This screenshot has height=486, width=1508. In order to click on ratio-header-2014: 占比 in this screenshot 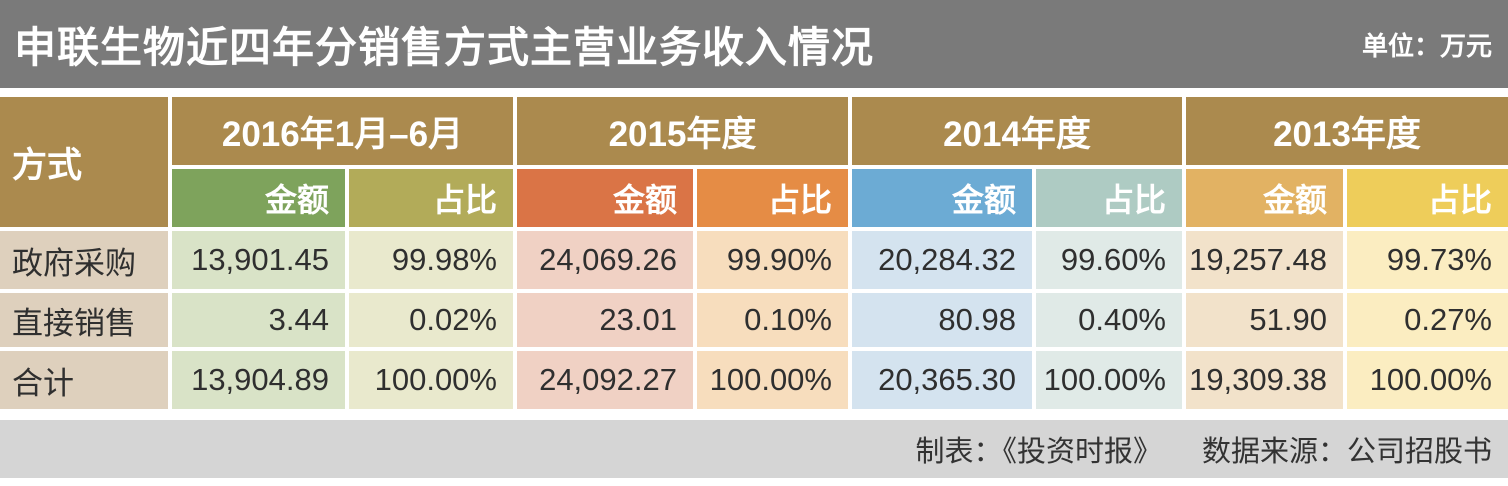, I will do `click(1109, 198)`.